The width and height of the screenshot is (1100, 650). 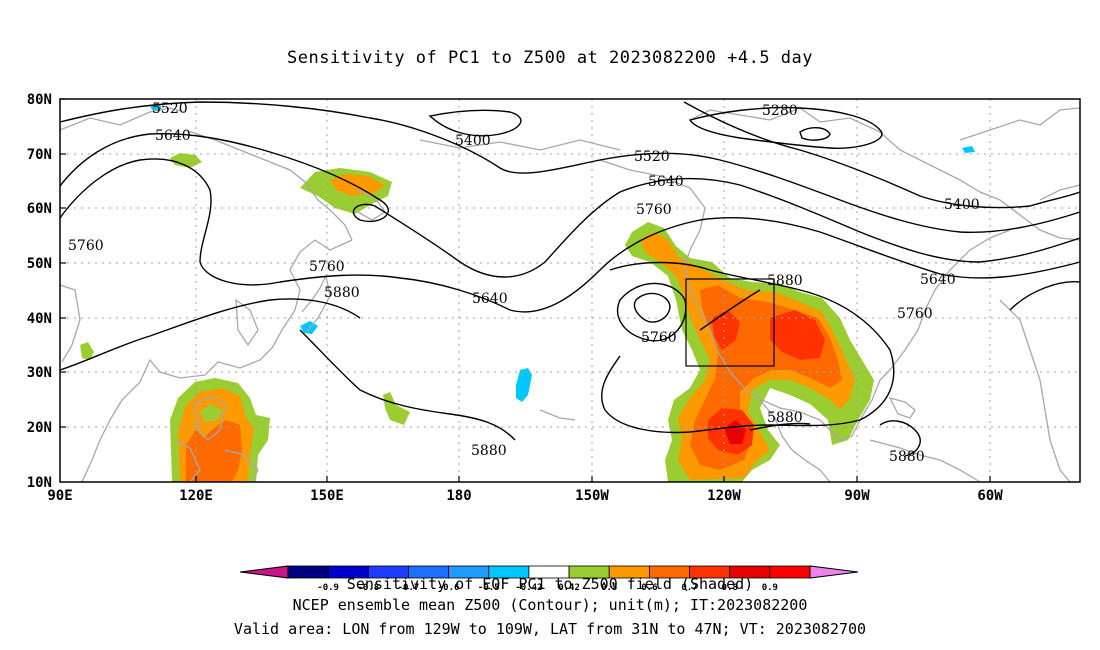 I want to click on shade-green-sea, so click(x=87, y=351).